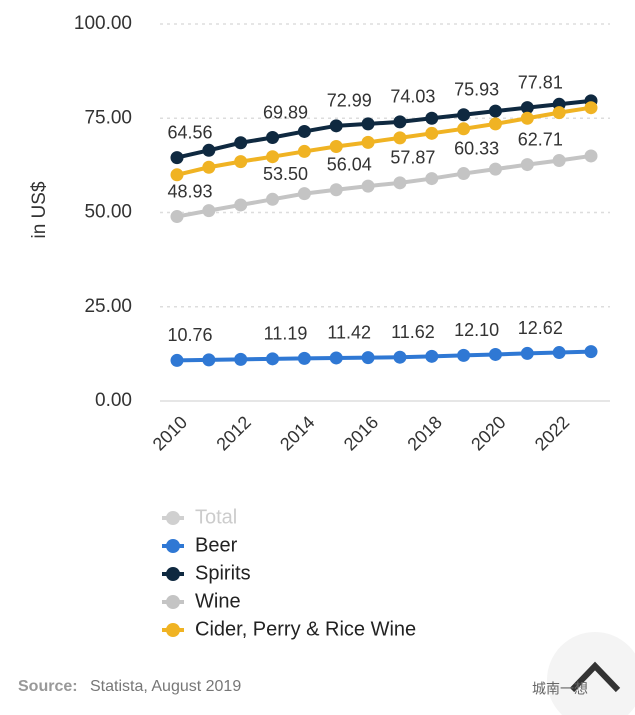  Describe the element at coordinates (488, 433) in the screenshot. I see `x-tick-label: 2020` at that location.